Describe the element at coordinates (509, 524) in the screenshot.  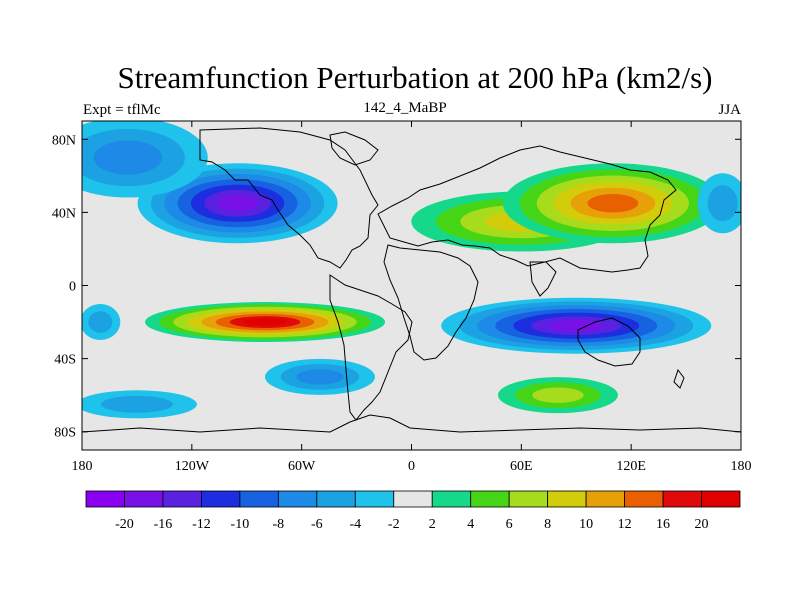
I see `colorbar-label: 6` at that location.